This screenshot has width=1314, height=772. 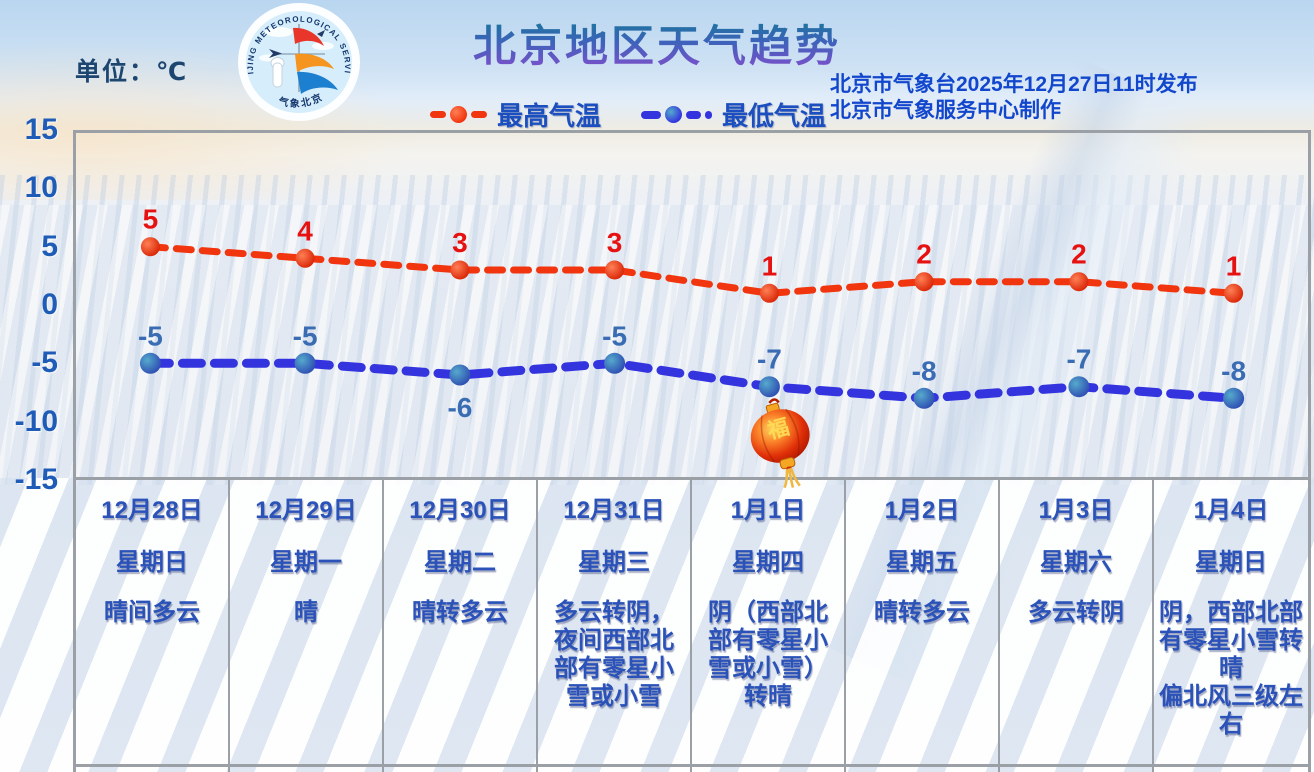 I want to click on y-tick-label: 15, so click(x=41, y=129).